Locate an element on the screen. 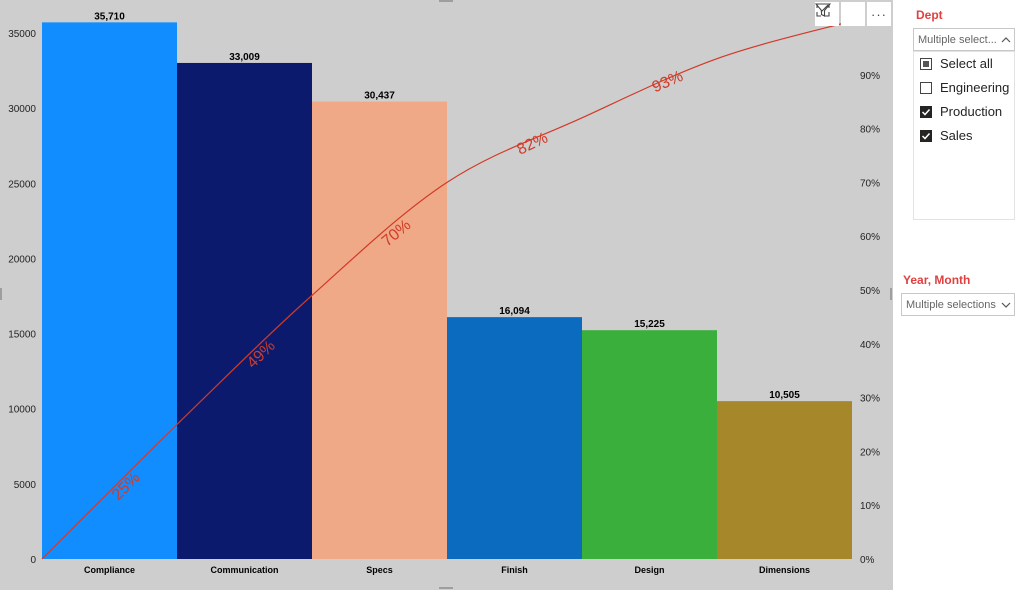  dept-option-engineering: Engineering is located at coordinates (964, 87).